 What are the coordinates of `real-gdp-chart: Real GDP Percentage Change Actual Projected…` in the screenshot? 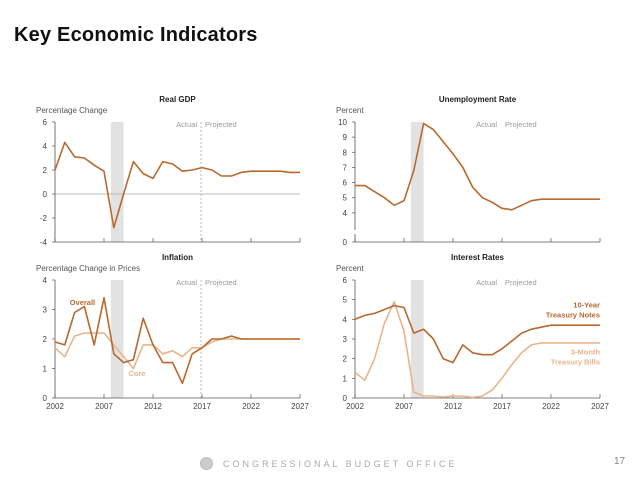 It's located at (165, 171).